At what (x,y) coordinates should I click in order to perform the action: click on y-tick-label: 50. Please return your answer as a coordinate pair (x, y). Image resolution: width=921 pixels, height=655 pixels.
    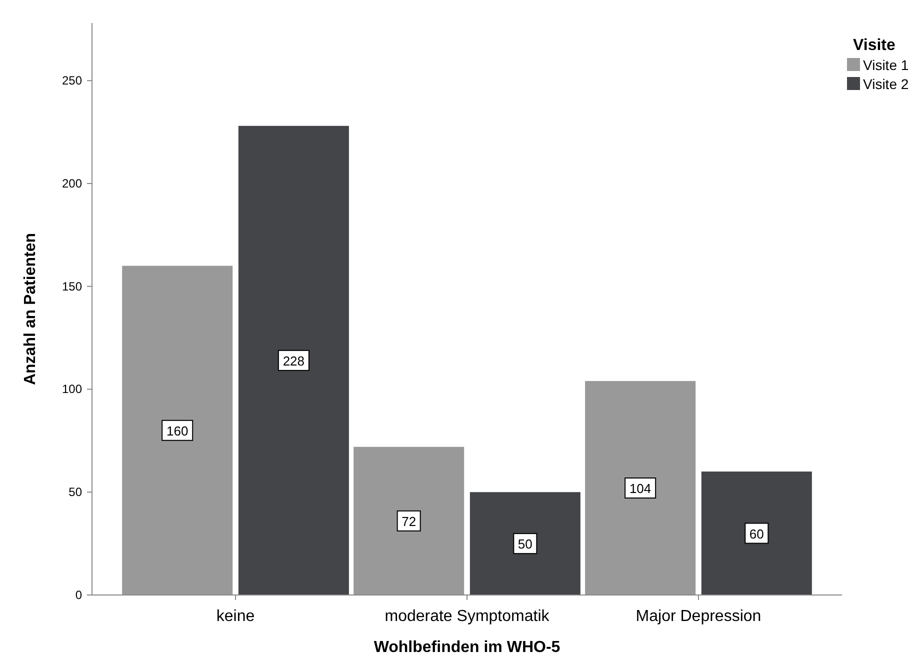
    Looking at the image, I should click on (75, 492).